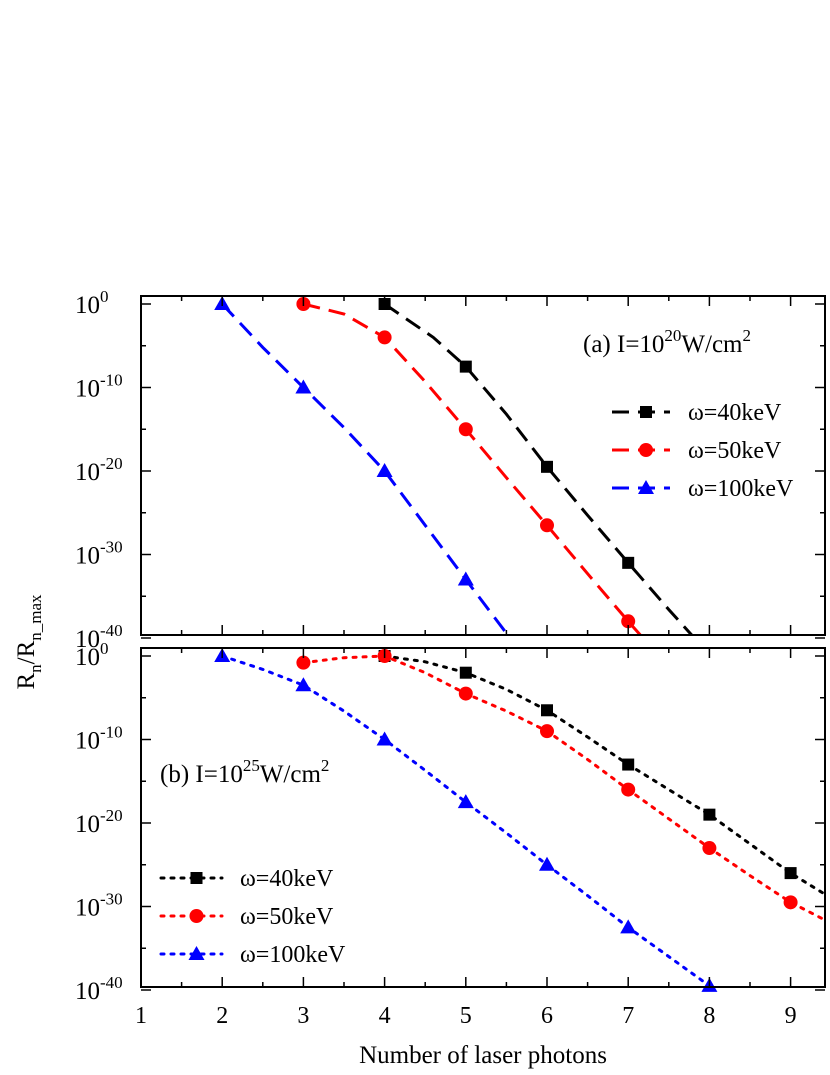 The height and width of the screenshot is (1075, 830). I want to click on y-axis-label: Rn/Rn_max, so click(29, 642).